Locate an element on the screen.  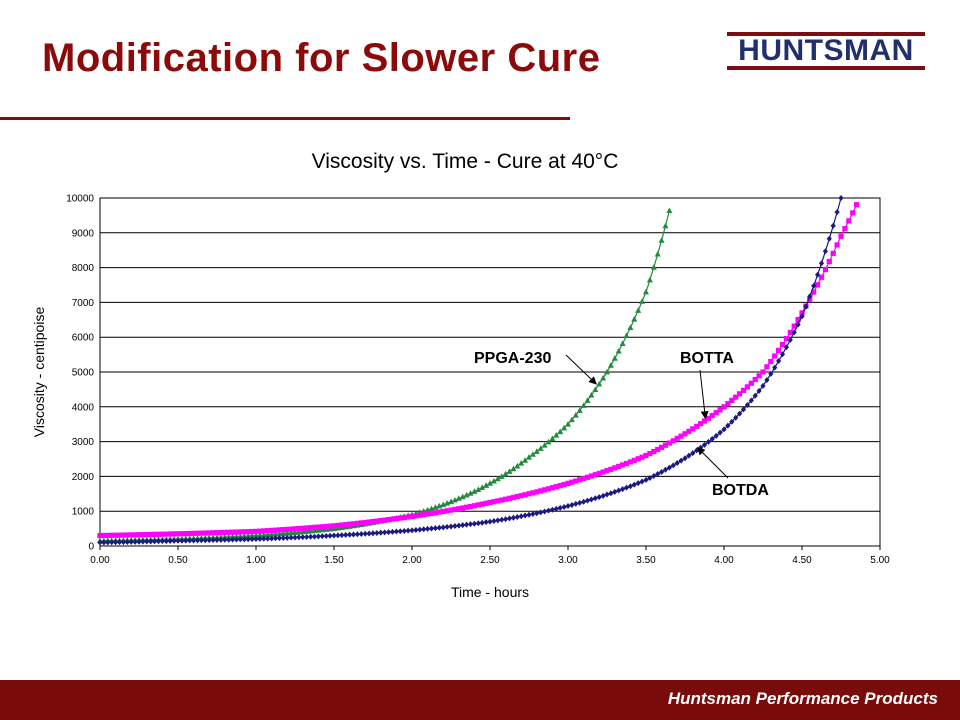
x-tick-label: 3.50 is located at coordinates (646, 560).